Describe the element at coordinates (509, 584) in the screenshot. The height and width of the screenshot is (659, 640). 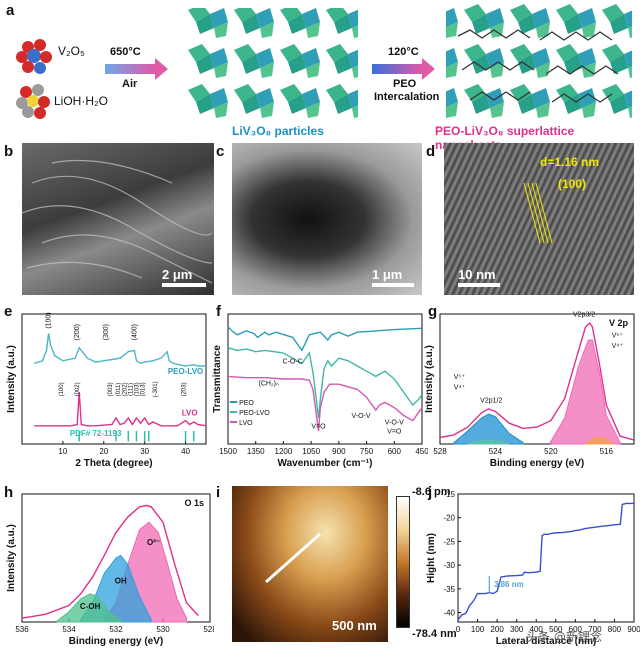
I see `step-annotation: 3.86 nm` at that location.